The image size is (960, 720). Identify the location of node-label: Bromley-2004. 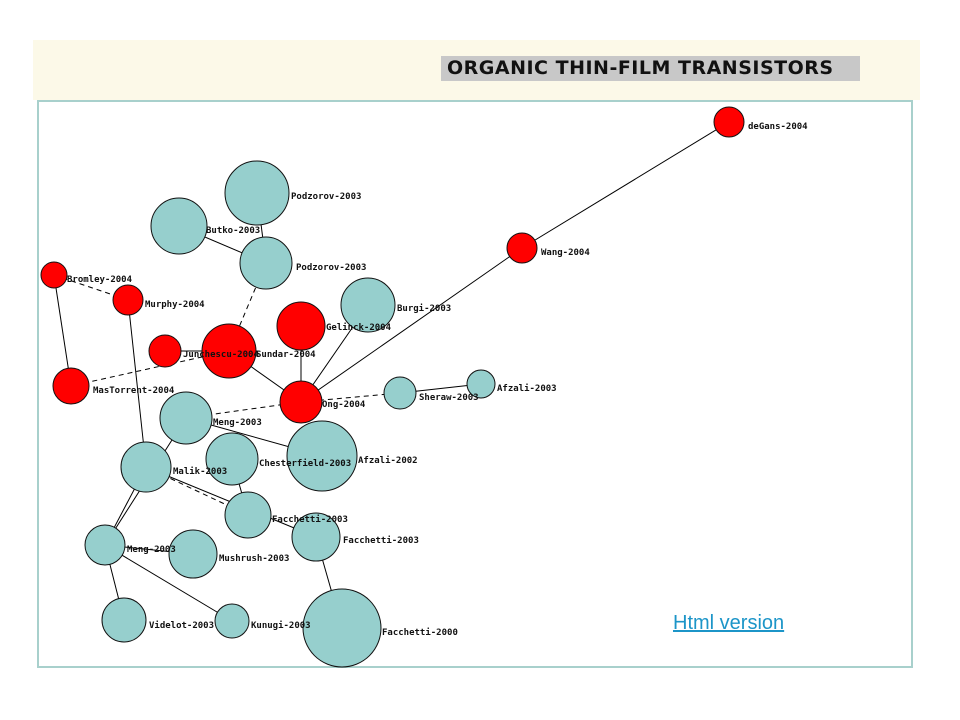
(100, 280).